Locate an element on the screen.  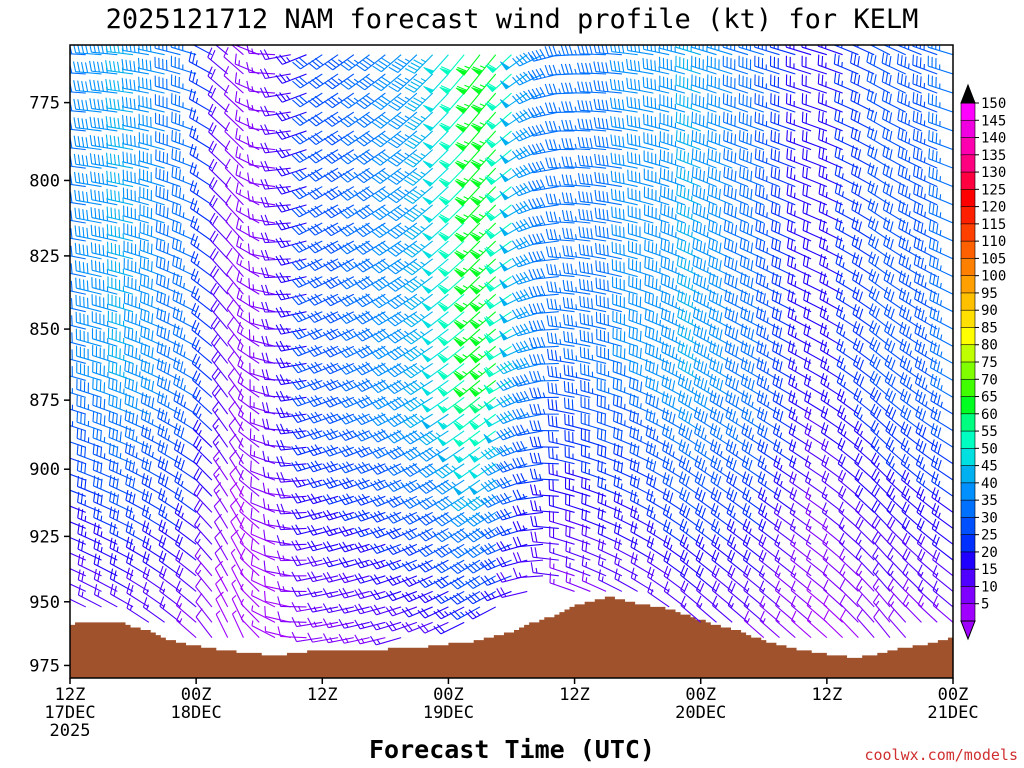
colorbar-tick-label: 130 is located at coordinates (993, 173).